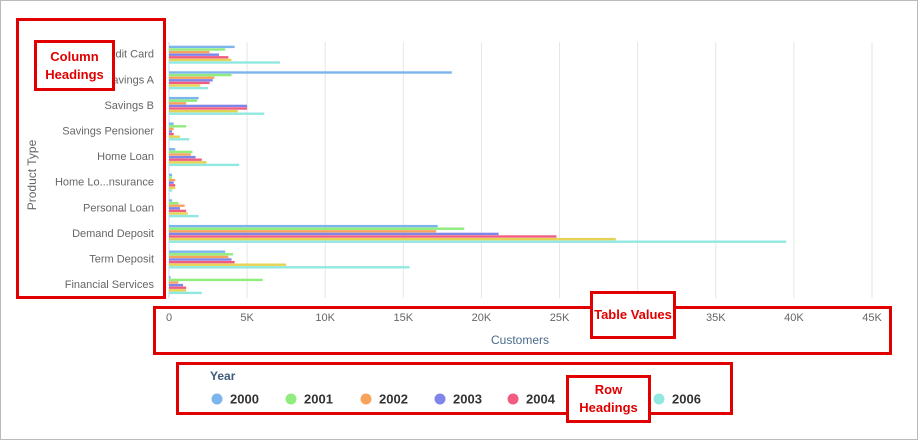  I want to click on y-tick-label: Personal Loan, so click(118, 208).